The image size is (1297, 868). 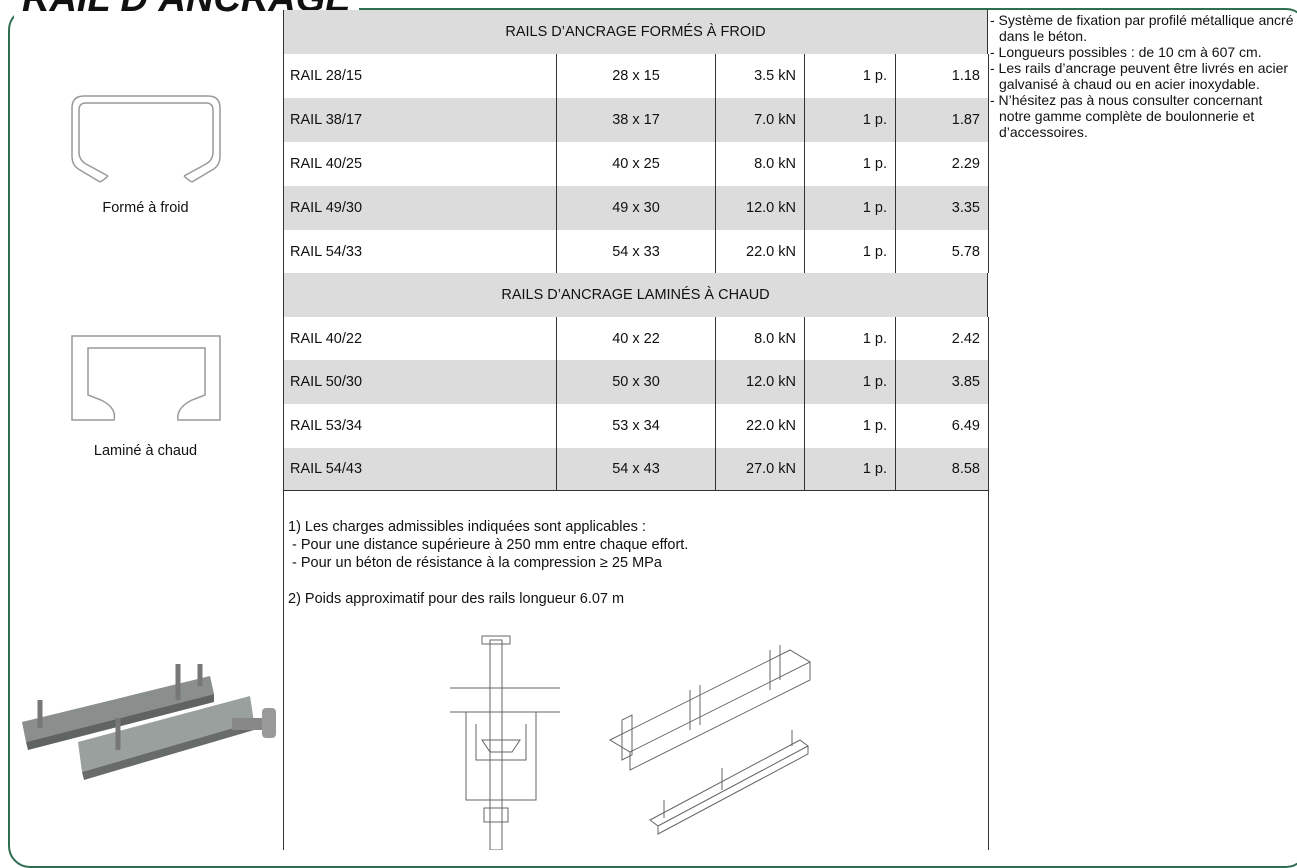 What do you see at coordinates (420, 208) in the screenshot?
I see `table-cell: RAIL 49/30` at bounding box center [420, 208].